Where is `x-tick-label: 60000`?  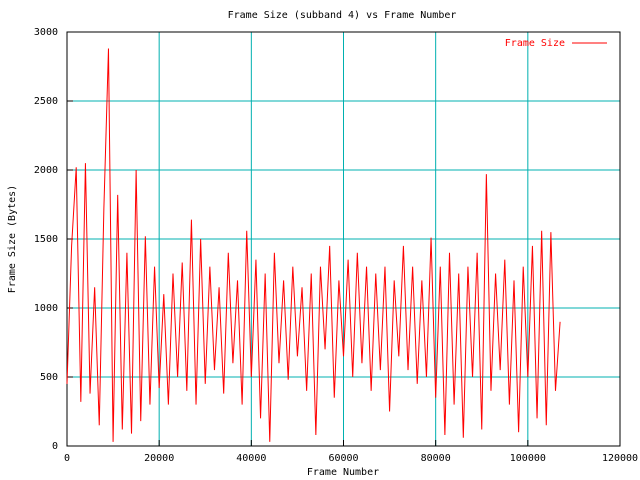 x-tick-label: 60000 is located at coordinates (343, 458).